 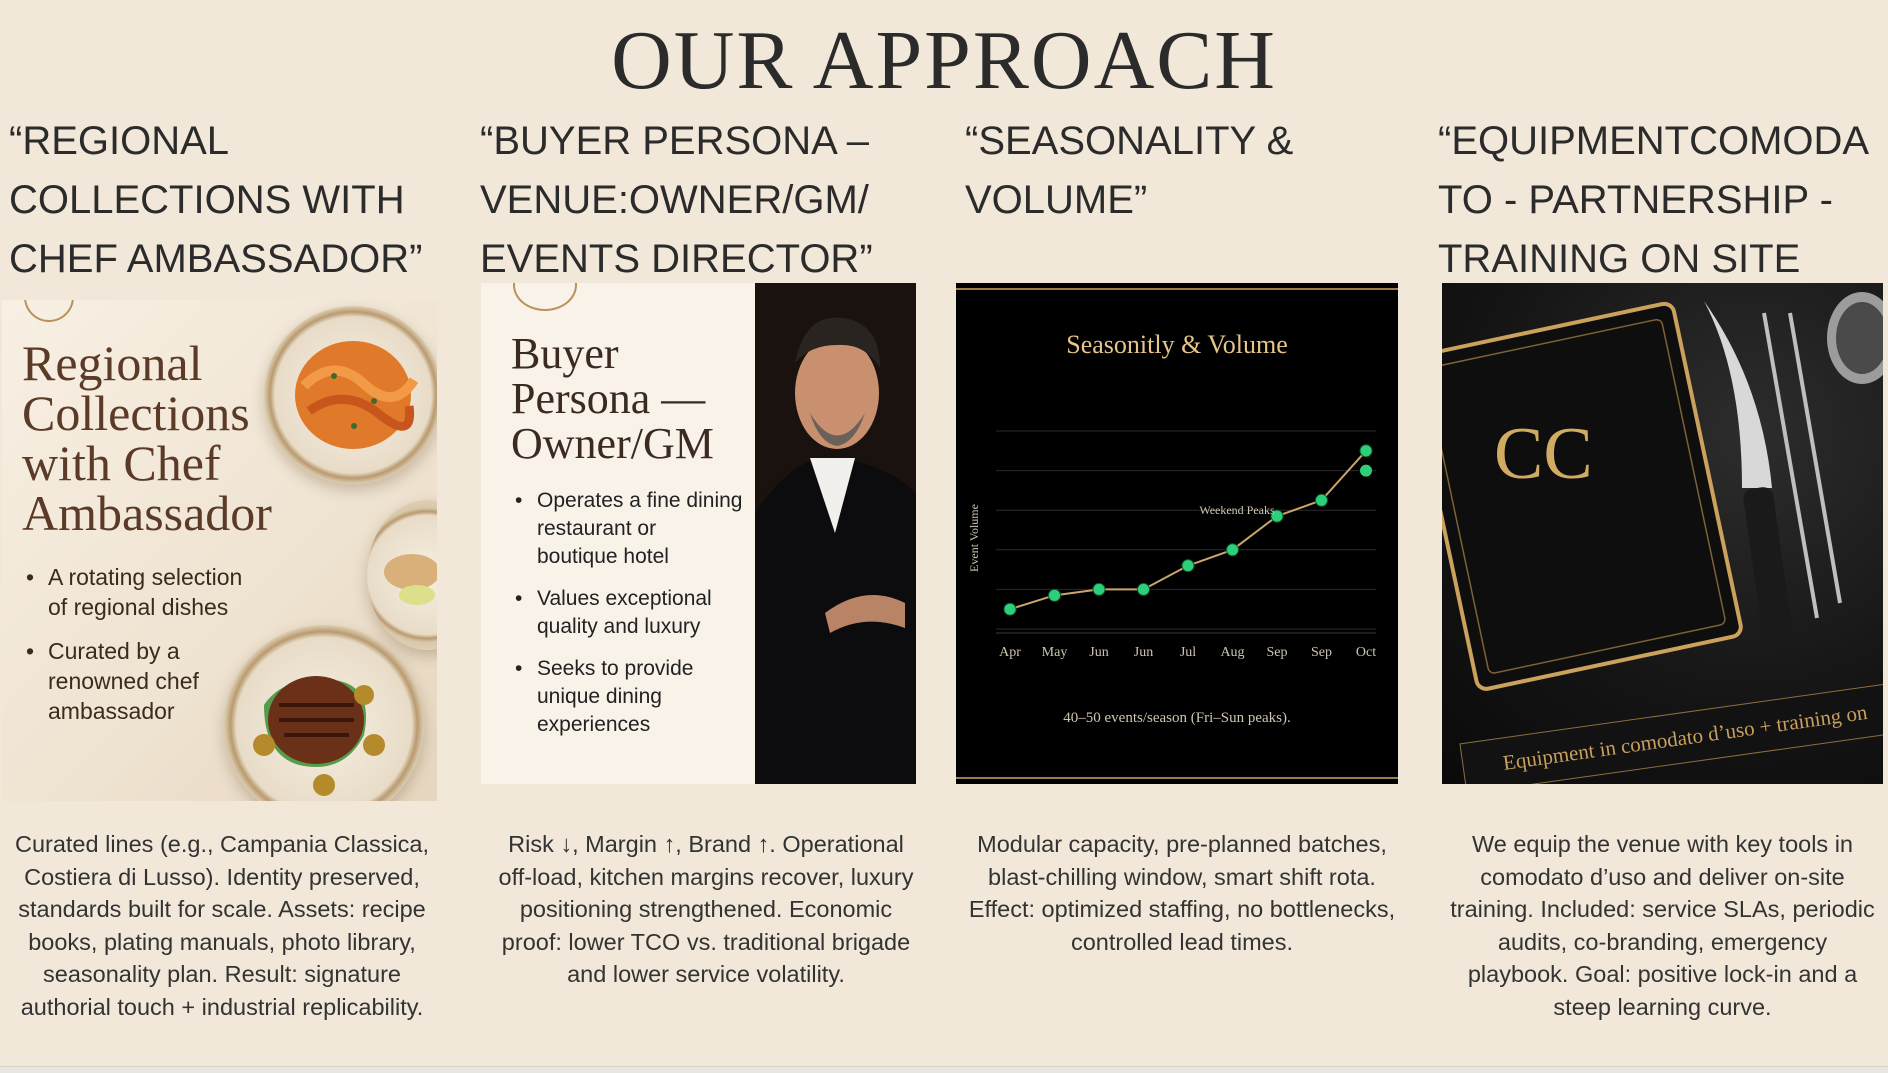 What do you see at coordinates (1662, 844) in the screenshot?
I see `description-line: We equip the venue with key tools in` at bounding box center [1662, 844].